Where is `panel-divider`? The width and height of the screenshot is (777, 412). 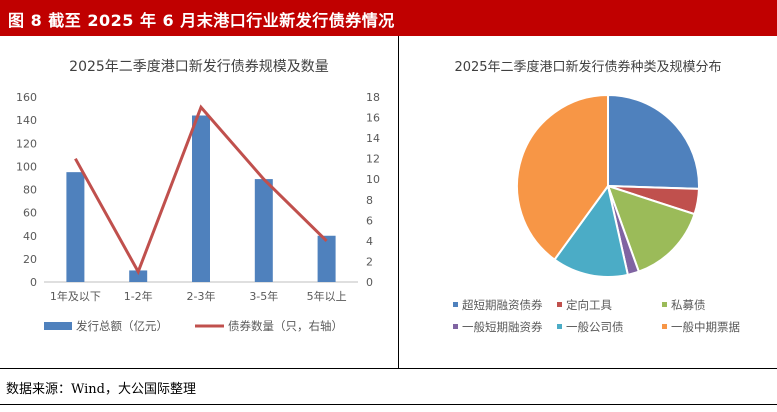
panel-divider is located at coordinates (398, 202).